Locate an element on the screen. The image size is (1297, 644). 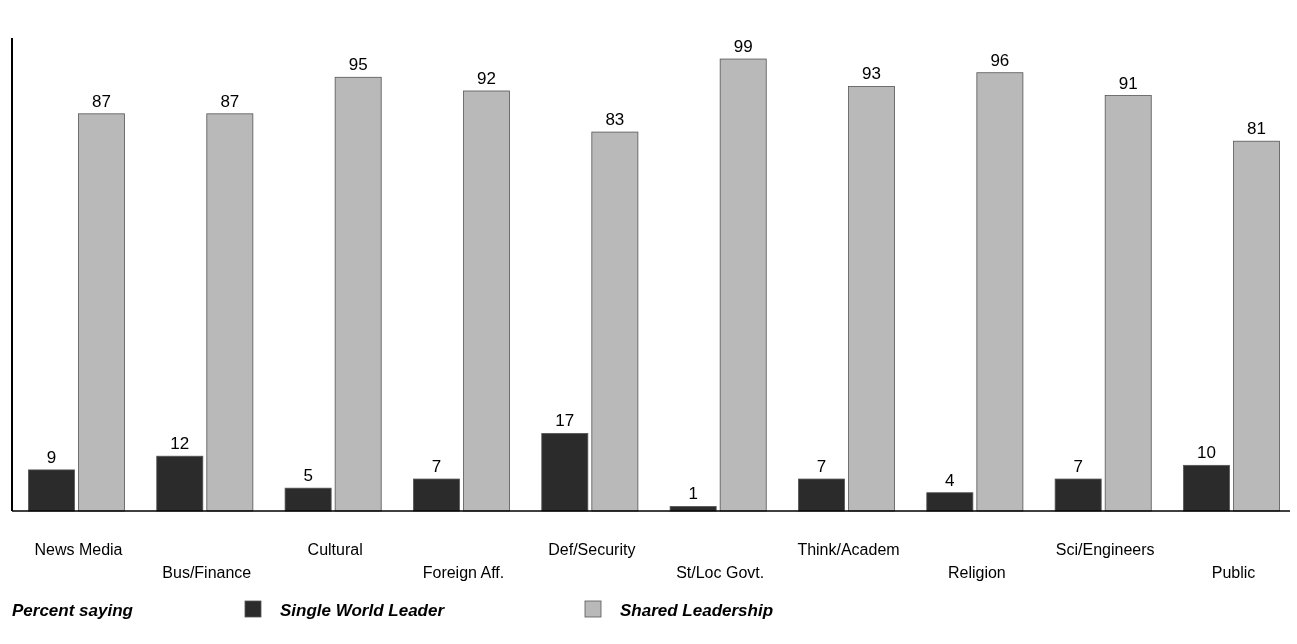
x-tick-label: Public is located at coordinates (1233, 572).